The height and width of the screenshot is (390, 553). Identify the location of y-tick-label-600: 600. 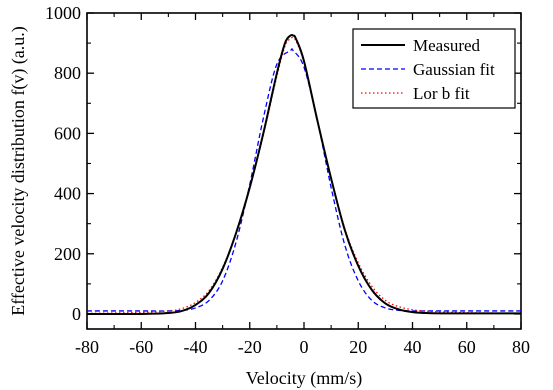
(67, 133).